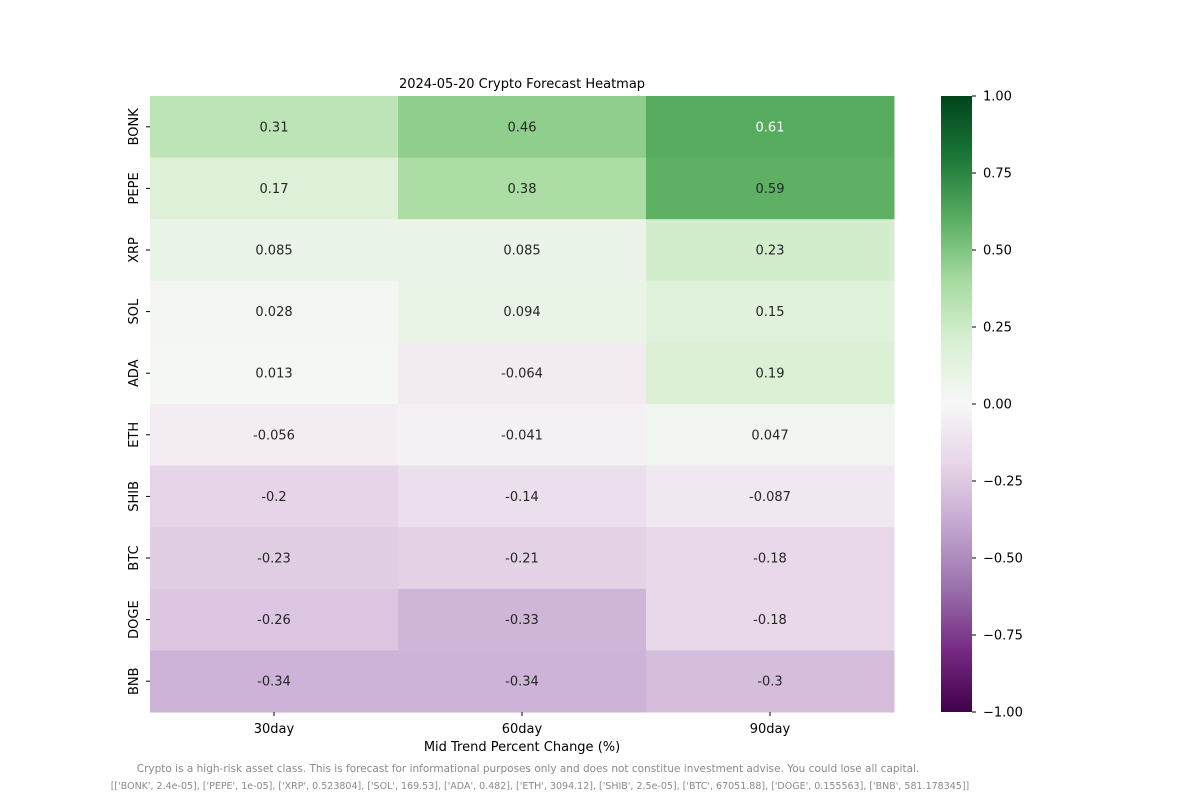 Image resolution: width=1200 pixels, height=804 pixels. What do you see at coordinates (956, 404) in the screenshot?
I see `colorbar-gradient` at bounding box center [956, 404].